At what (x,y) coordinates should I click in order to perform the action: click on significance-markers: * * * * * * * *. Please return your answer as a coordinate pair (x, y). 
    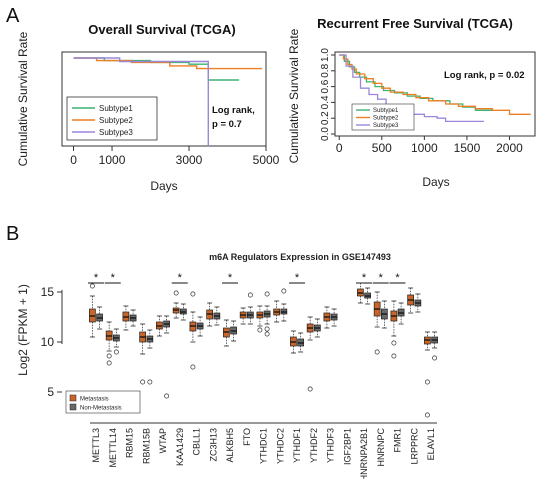
    Looking at the image, I should click on (247, 278).